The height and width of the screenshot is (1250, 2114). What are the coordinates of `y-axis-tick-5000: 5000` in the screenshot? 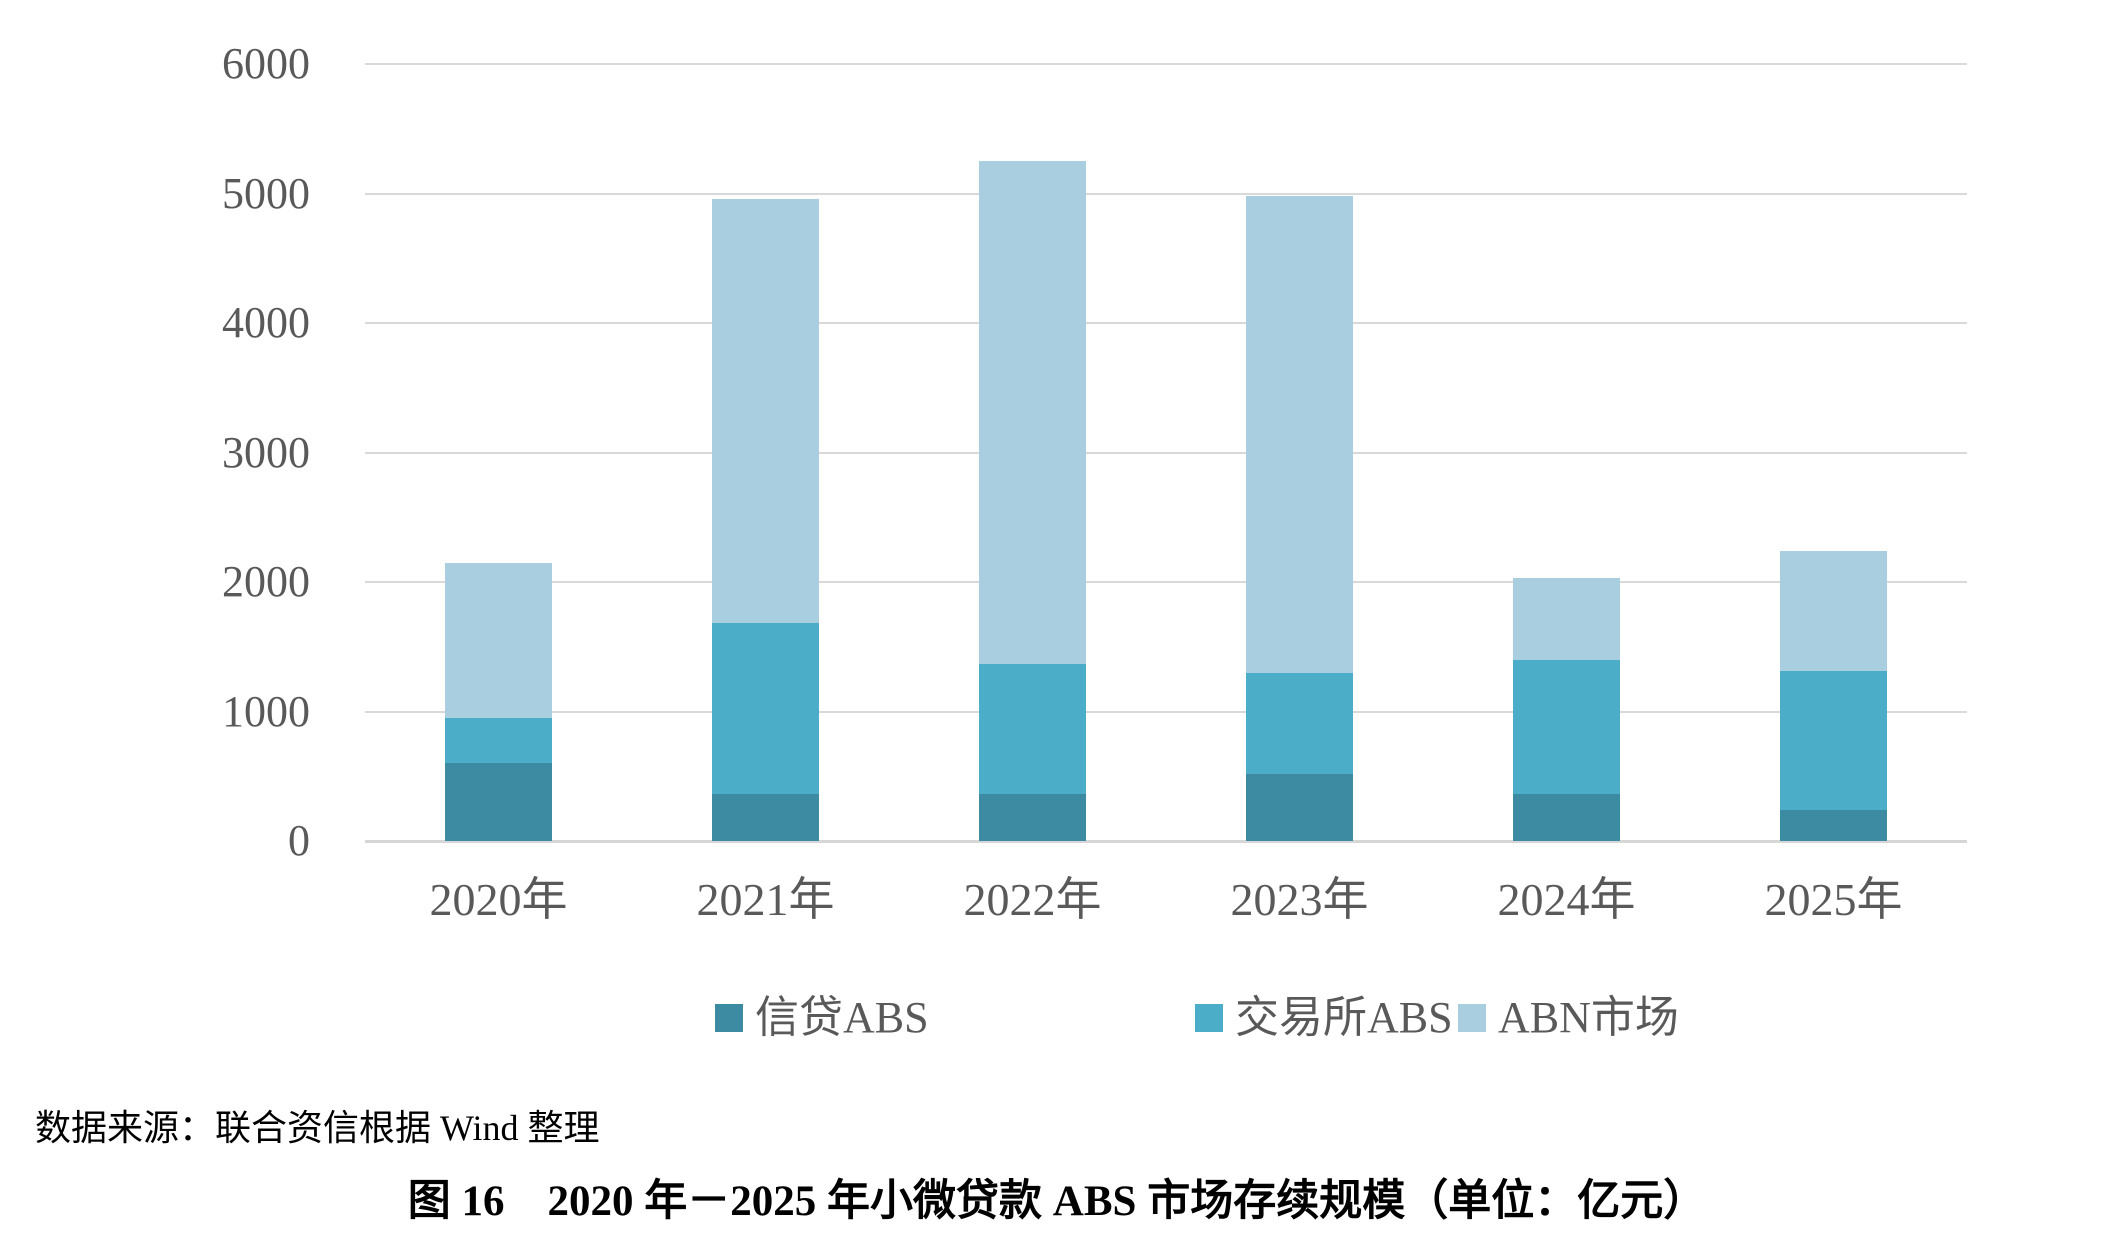 It's located at (266, 193).